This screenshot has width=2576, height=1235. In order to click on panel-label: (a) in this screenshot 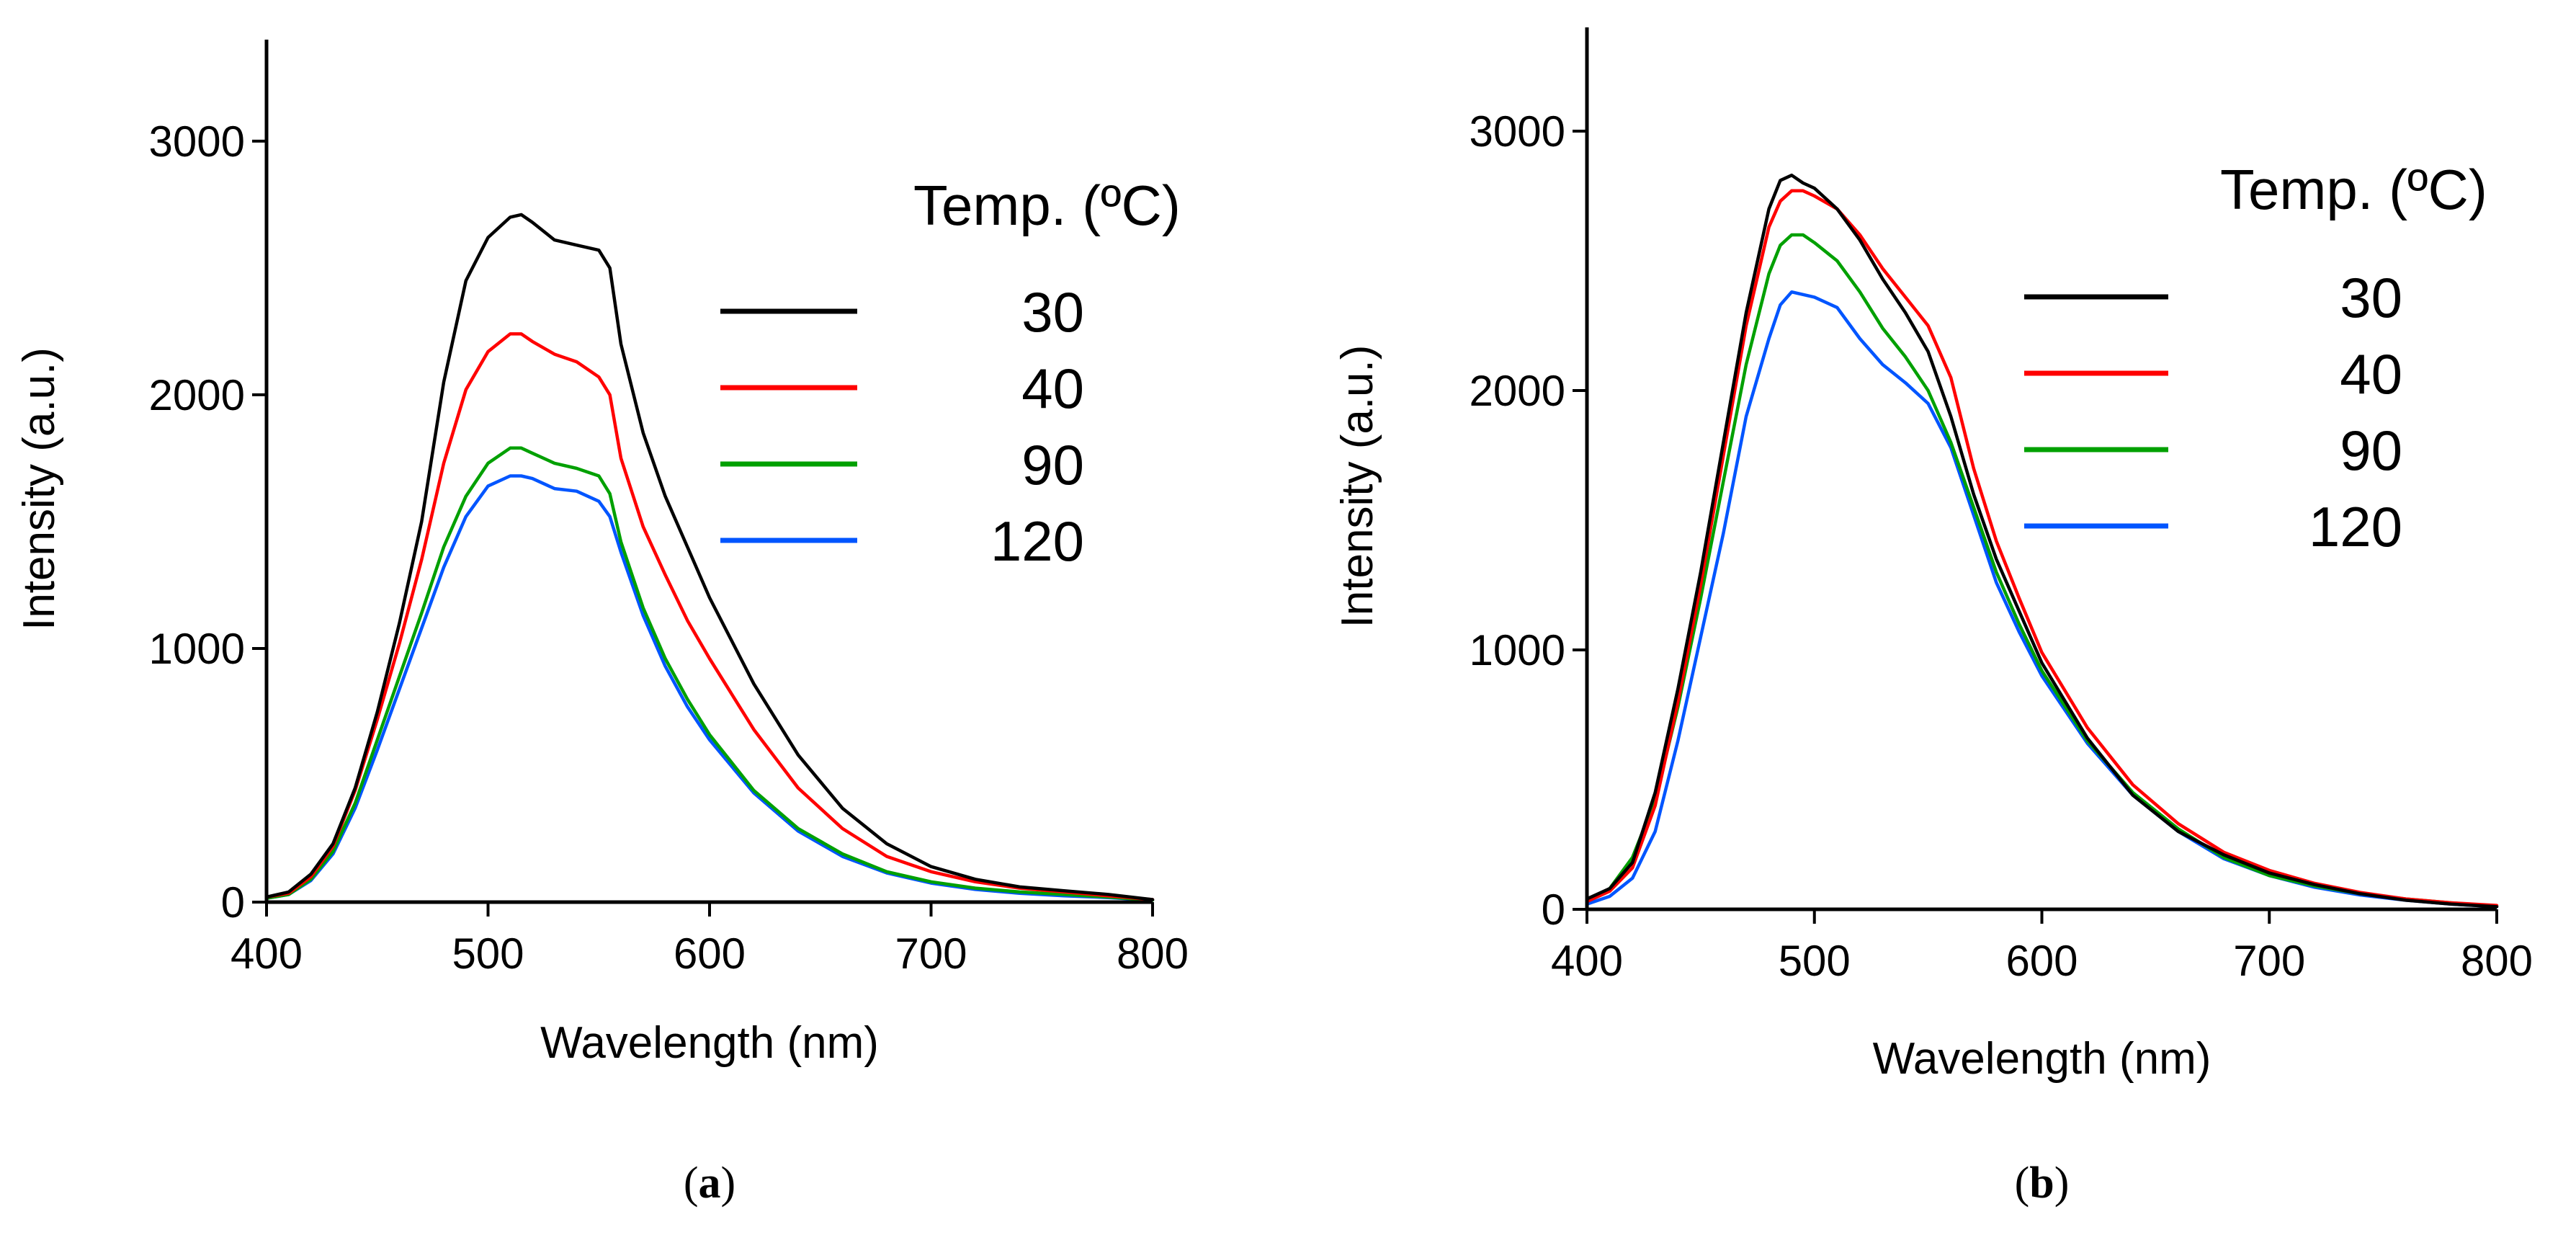, I will do `click(709, 1183)`.